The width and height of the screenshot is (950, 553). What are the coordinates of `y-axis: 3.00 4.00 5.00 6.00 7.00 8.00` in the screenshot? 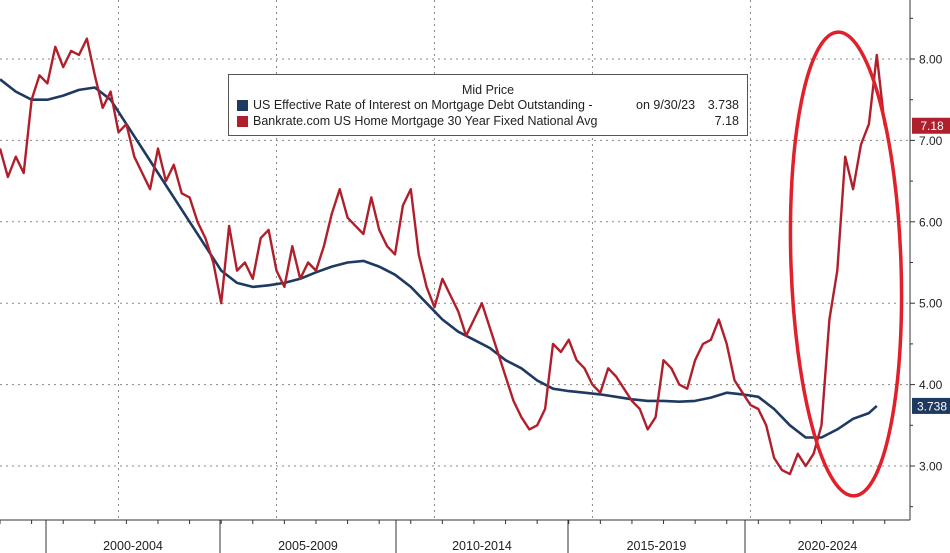 It's located at (926, 260).